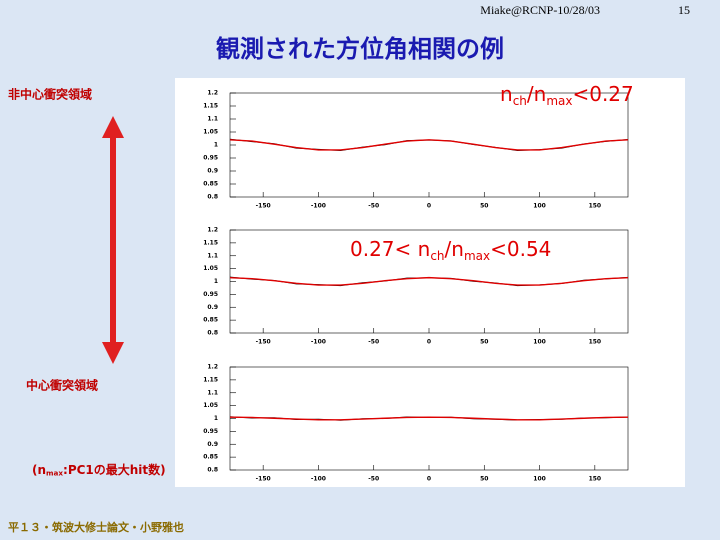  Describe the element at coordinates (114, 469) in the screenshot. I see `text-part: :PC1の最大hit数)` at that location.